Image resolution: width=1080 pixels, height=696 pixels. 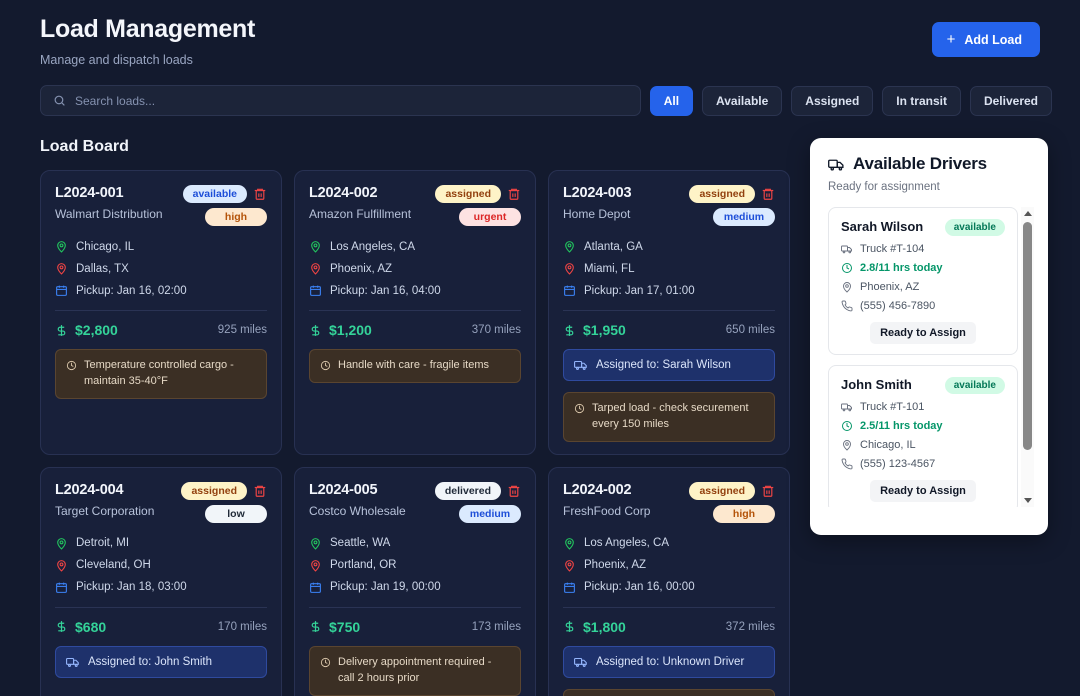 I want to click on load-identity: L2024-001 Walmart Distribution, so click(x=109, y=203).